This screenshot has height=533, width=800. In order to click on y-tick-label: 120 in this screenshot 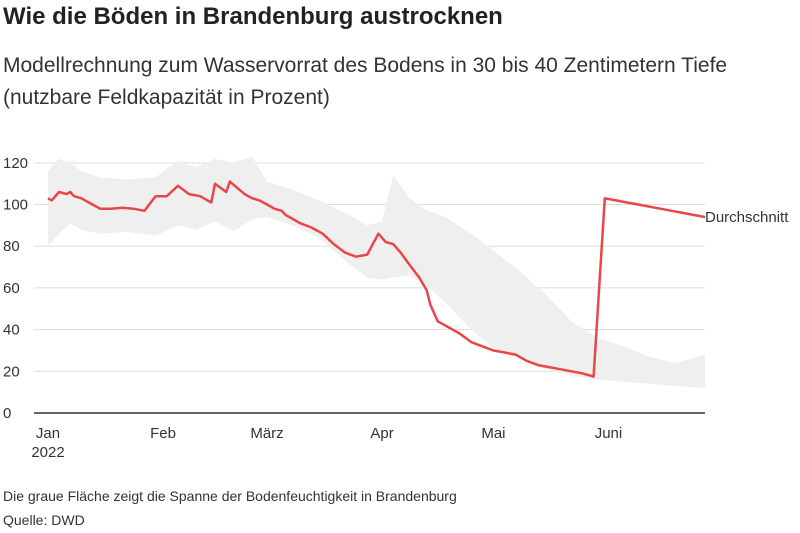, I will do `click(15, 163)`.